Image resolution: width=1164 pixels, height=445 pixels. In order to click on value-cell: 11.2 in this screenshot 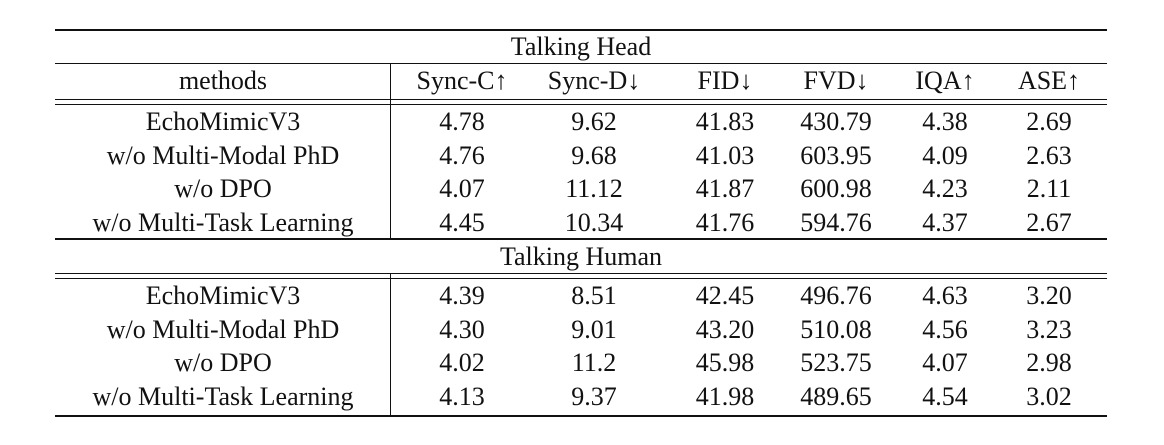, I will do `click(594, 362)`.